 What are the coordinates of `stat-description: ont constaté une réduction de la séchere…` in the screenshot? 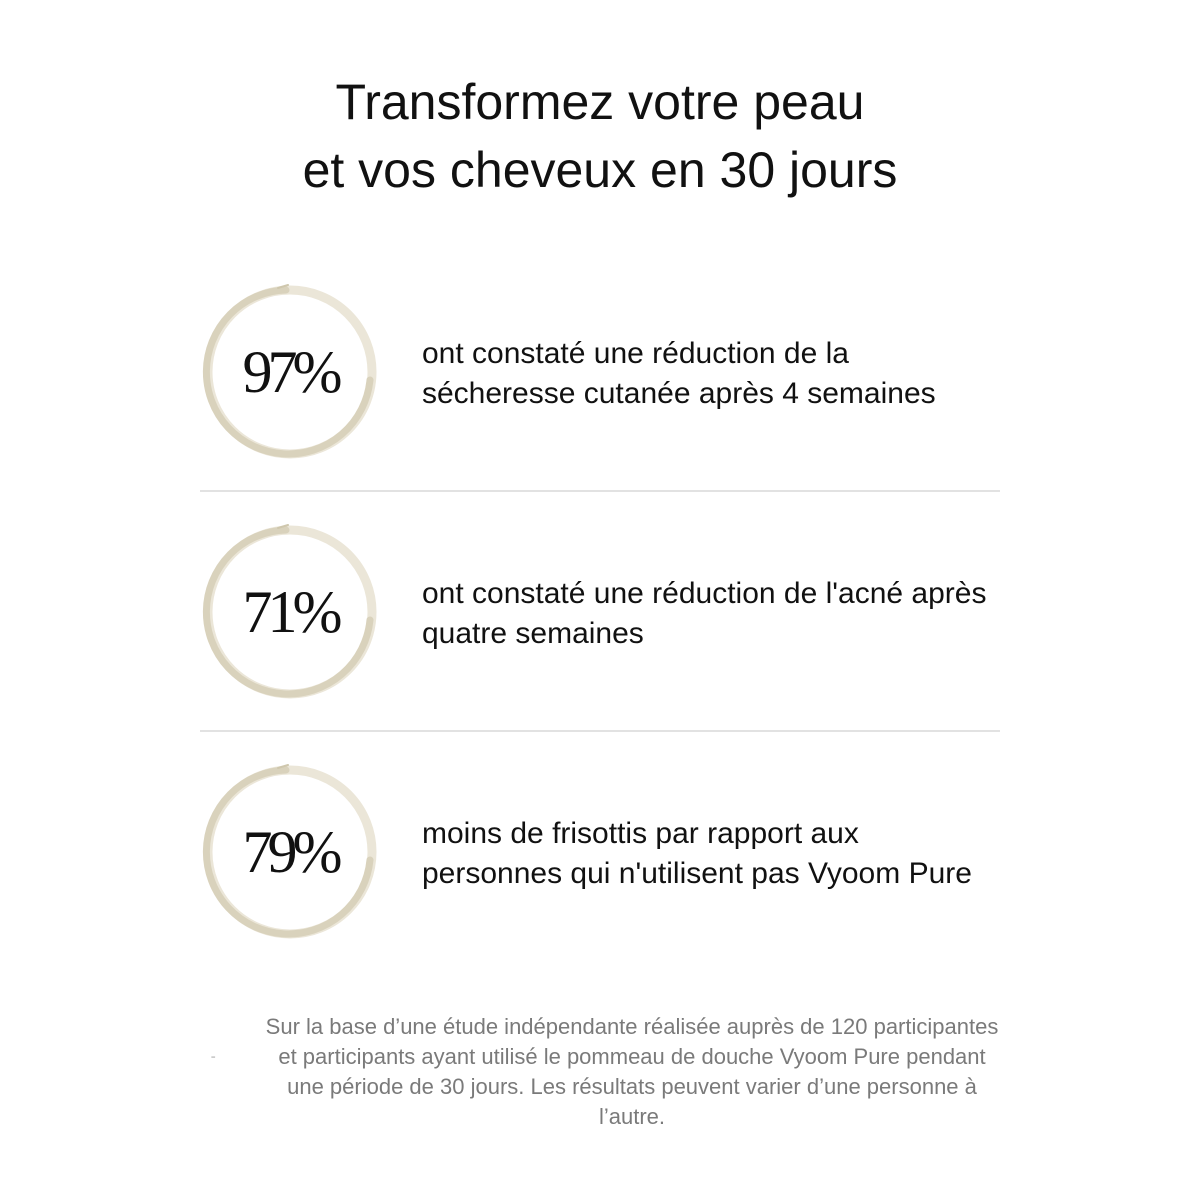 It's located at (679, 373).